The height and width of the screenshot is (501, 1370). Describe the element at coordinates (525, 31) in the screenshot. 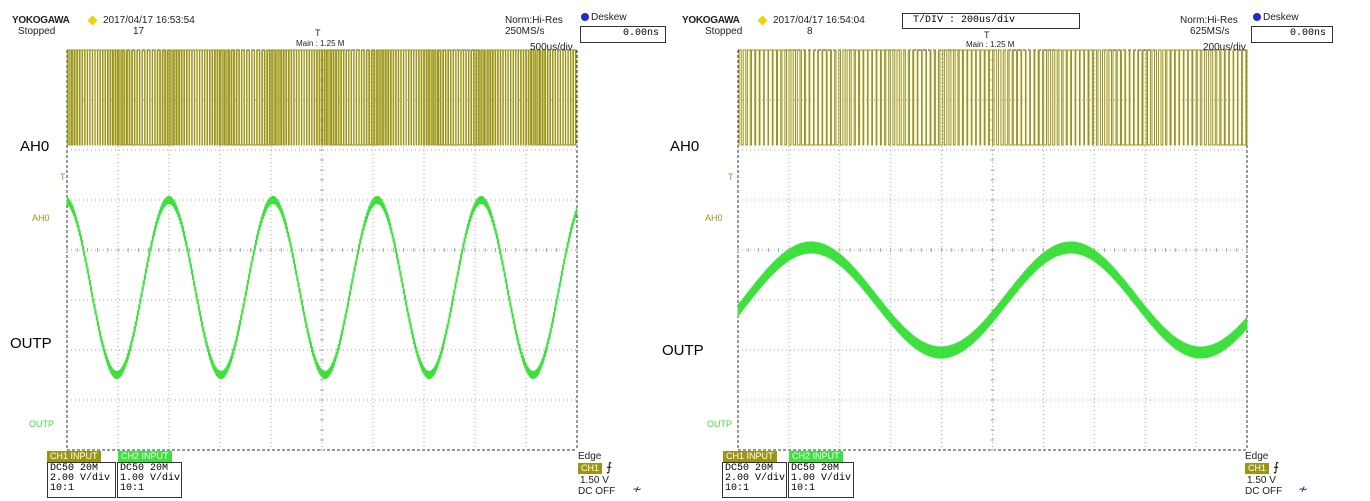

I see `sample-rate: 250MS/s` at that location.